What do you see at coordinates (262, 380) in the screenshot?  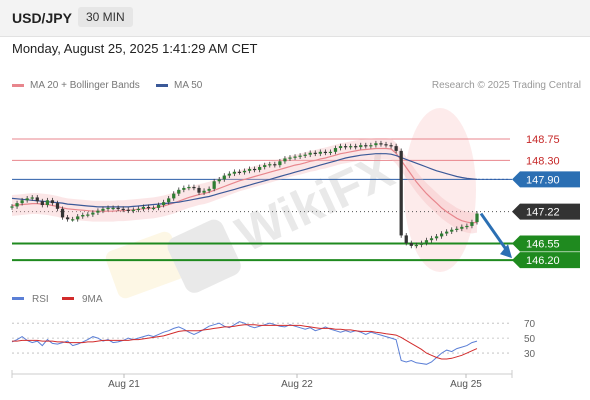 I see `x-axis: Aug 21 Aug 22 Aug 25` at bounding box center [262, 380].